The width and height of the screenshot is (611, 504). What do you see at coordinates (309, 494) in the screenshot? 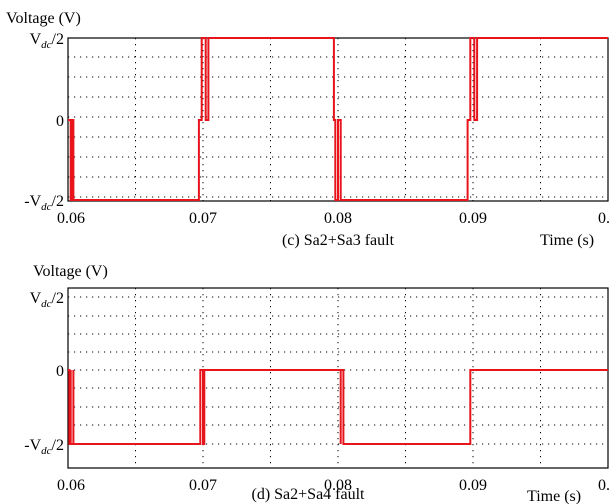
I see `chart-title: (d) Sa2+Sa4 fault` at bounding box center [309, 494].